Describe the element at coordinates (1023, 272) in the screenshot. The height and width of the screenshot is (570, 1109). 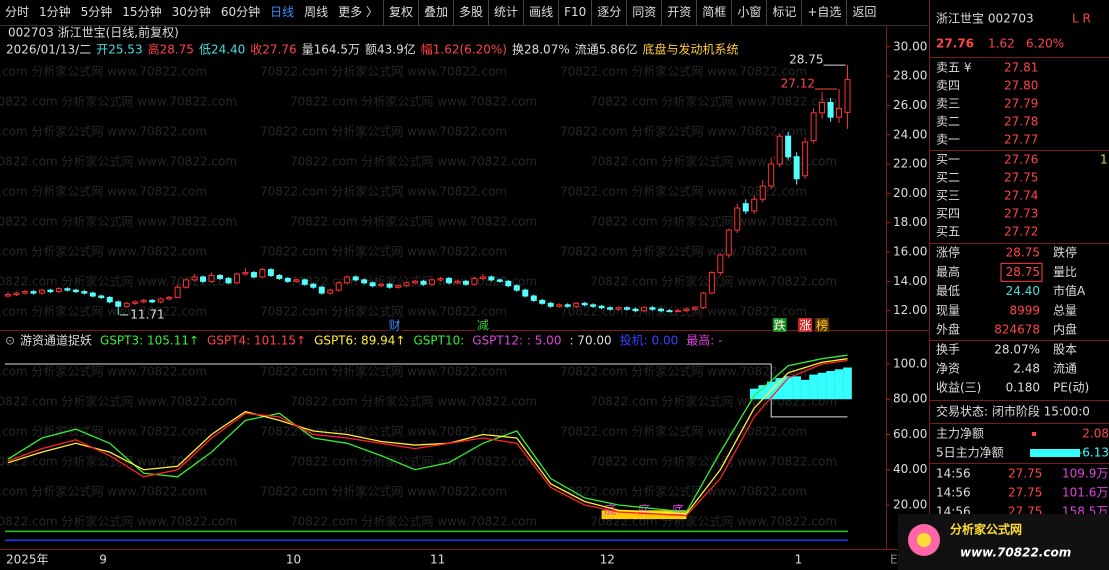
I see `stat-value: 28.75` at that location.